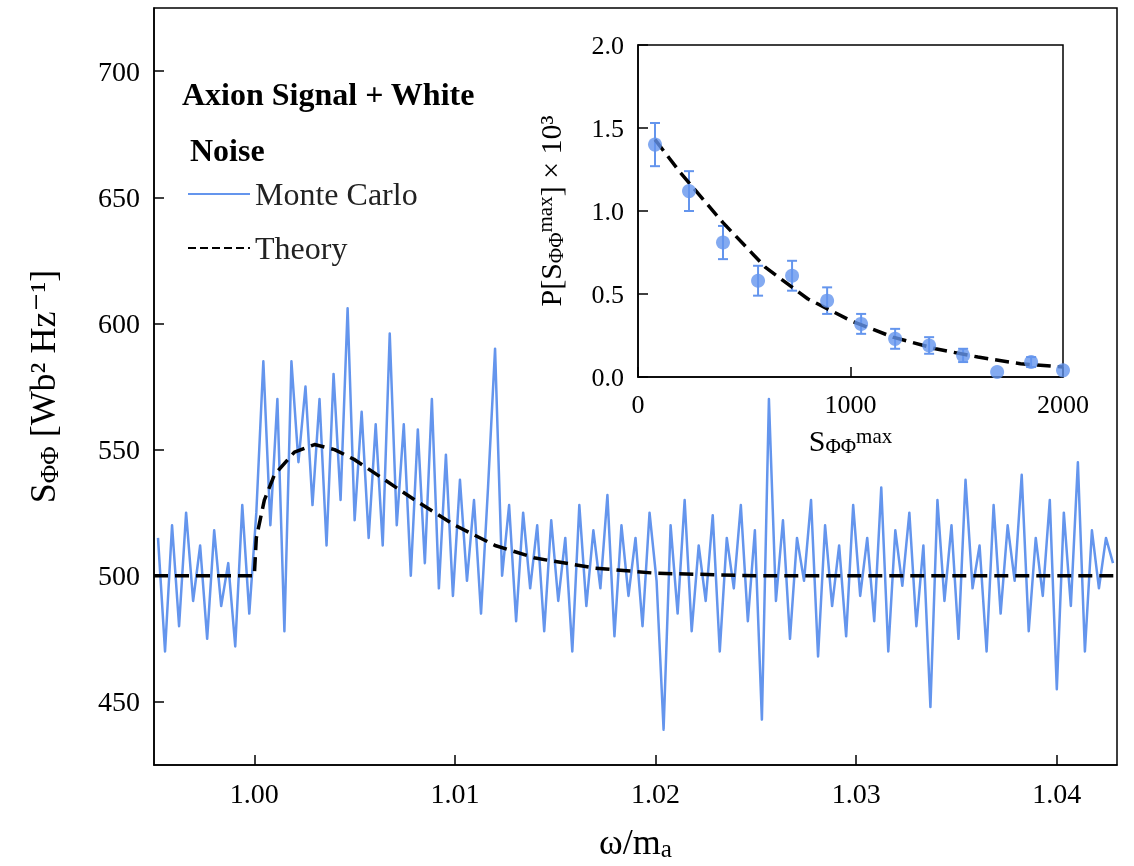  I want to click on y-axis-title: P[SΦΦmax] × 10³, so click(550, 211).